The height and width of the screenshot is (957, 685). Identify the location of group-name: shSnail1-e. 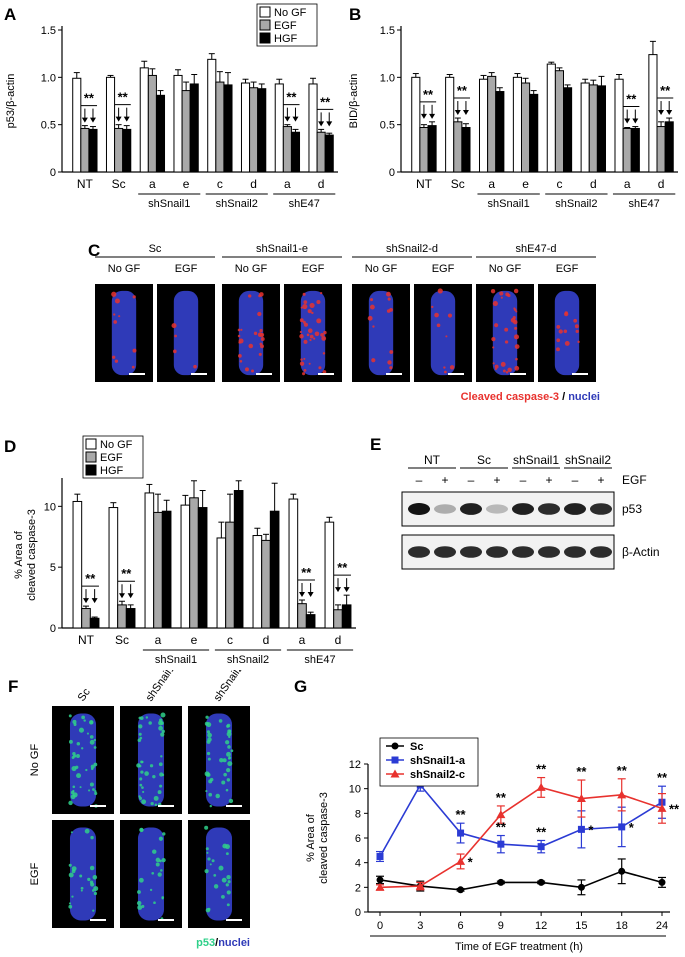
(282, 249).